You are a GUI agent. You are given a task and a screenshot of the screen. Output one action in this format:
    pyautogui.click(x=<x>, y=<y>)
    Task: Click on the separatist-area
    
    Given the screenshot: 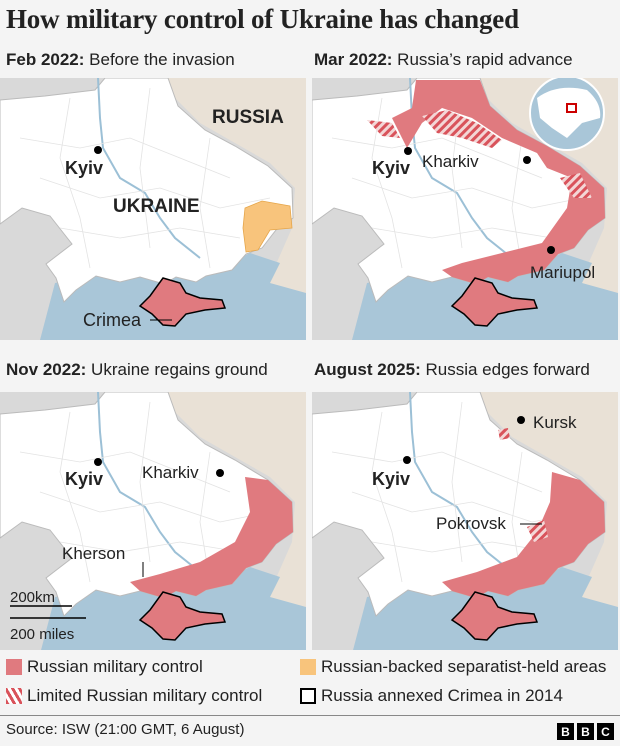 What is the action you would take?
    pyautogui.click(x=267, y=226)
    